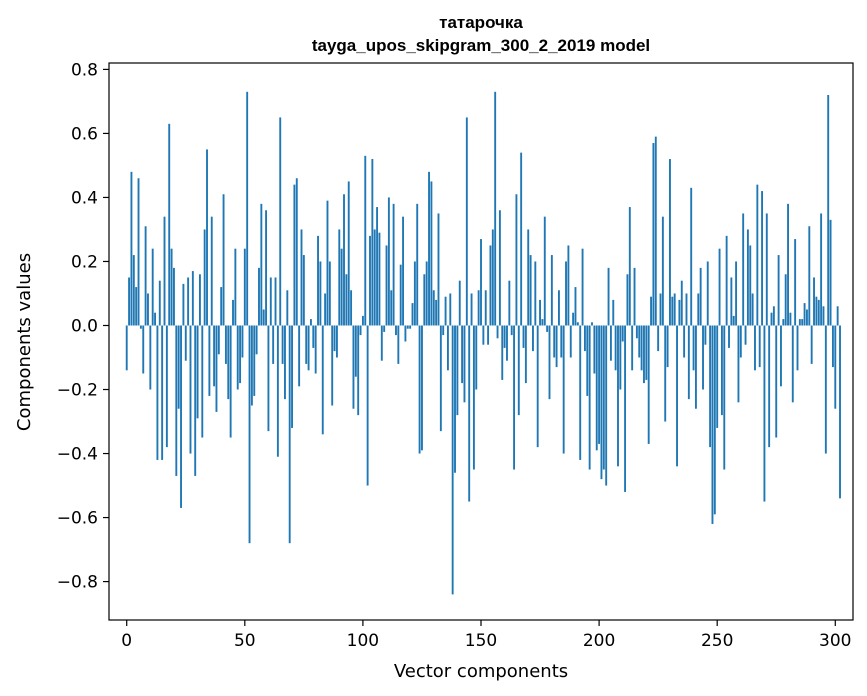 The height and width of the screenshot is (696, 867). Describe the element at coordinates (481, 641) in the screenshot. I see `x-tick-label: 150` at that location.